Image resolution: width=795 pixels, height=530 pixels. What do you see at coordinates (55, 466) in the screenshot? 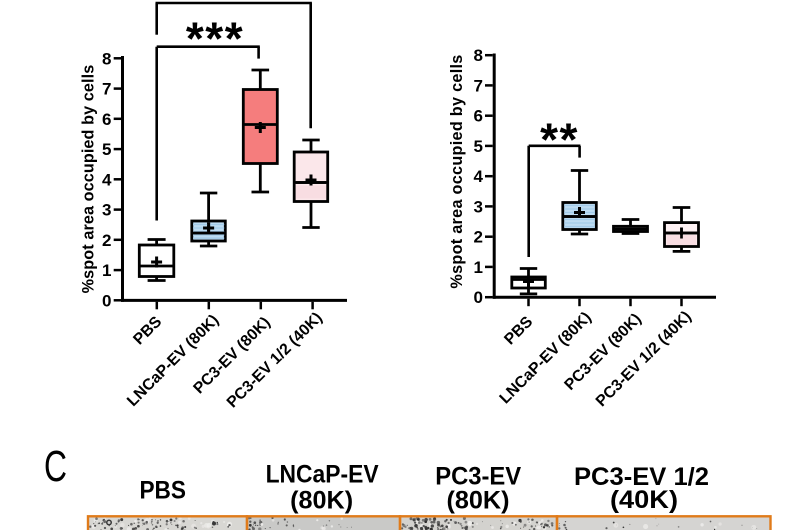
I see `svg-text: C` at bounding box center [55, 466].